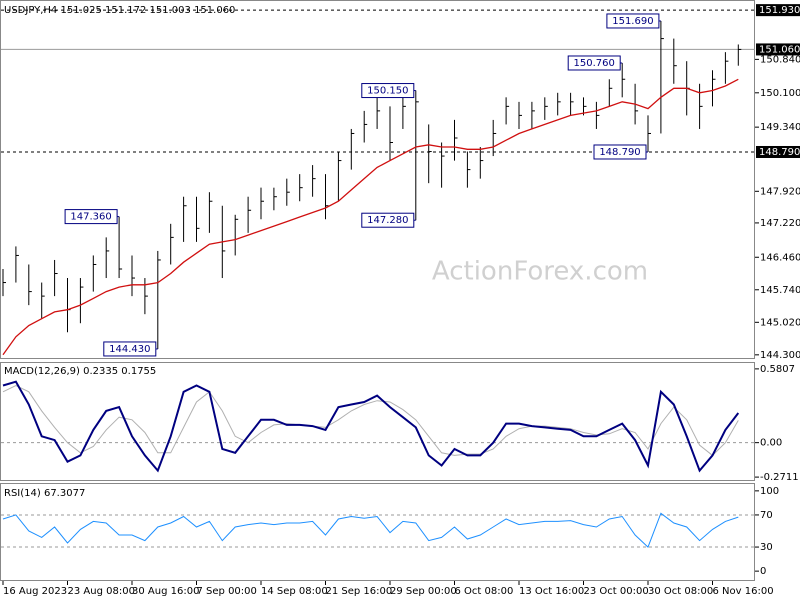 The image size is (800, 600). I want to click on annotation-label: 150.150, so click(387, 91).